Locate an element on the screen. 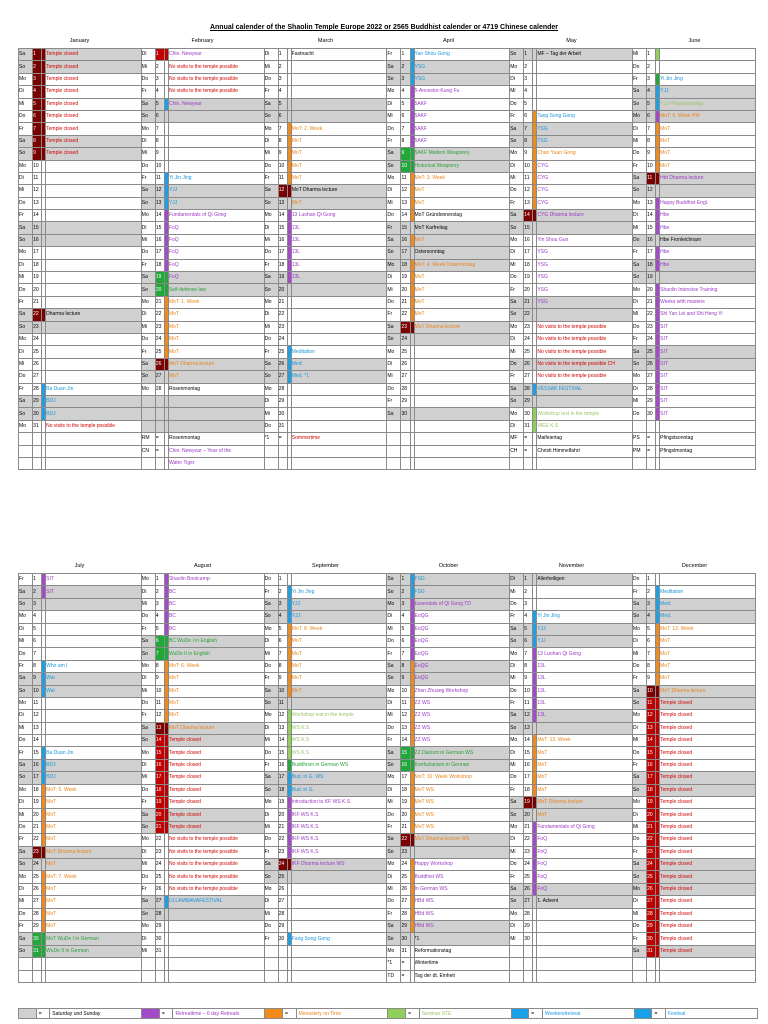 This screenshot has width=768, height=1024. day-number-cell: 21 is located at coordinates (405, 827).